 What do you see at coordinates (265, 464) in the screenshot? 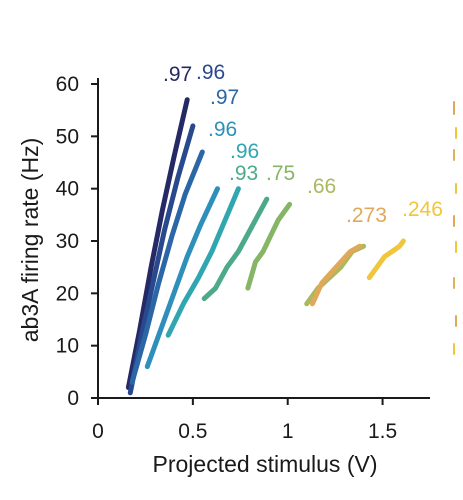
I see `x-axis-title: Projected stimulus (V)` at bounding box center [265, 464].